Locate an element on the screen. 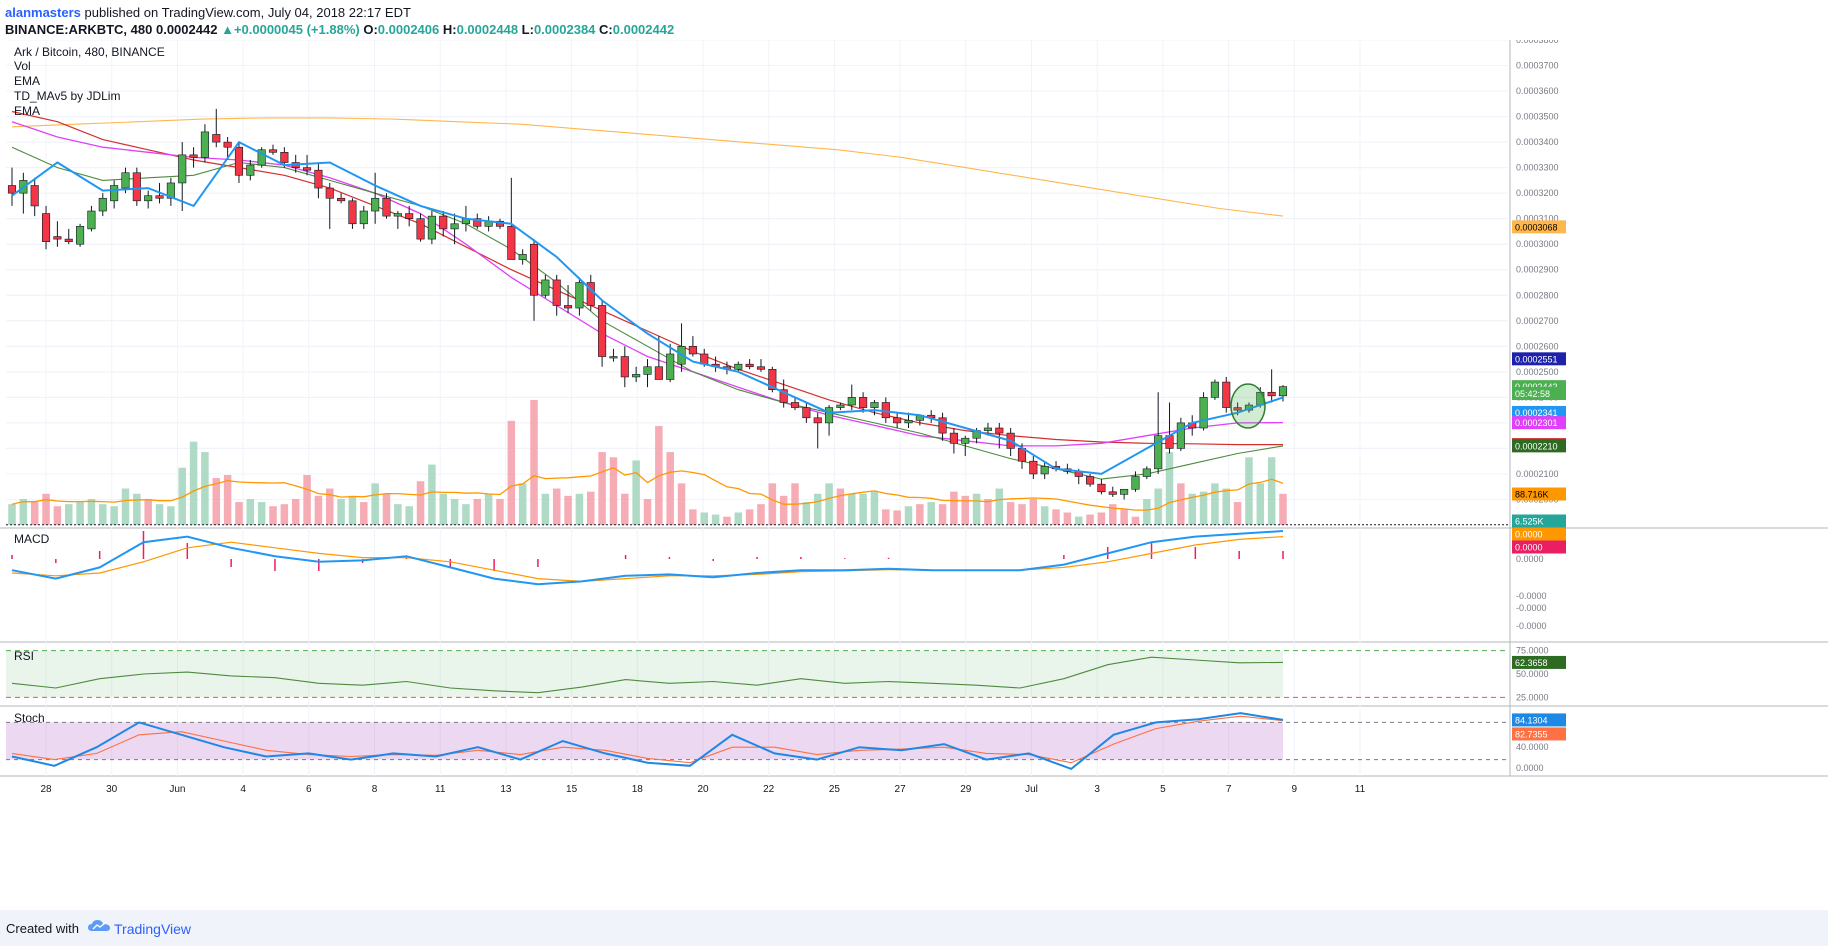 This screenshot has width=1828, height=946. macd-pane: MACD is located at coordinates (647, 558).